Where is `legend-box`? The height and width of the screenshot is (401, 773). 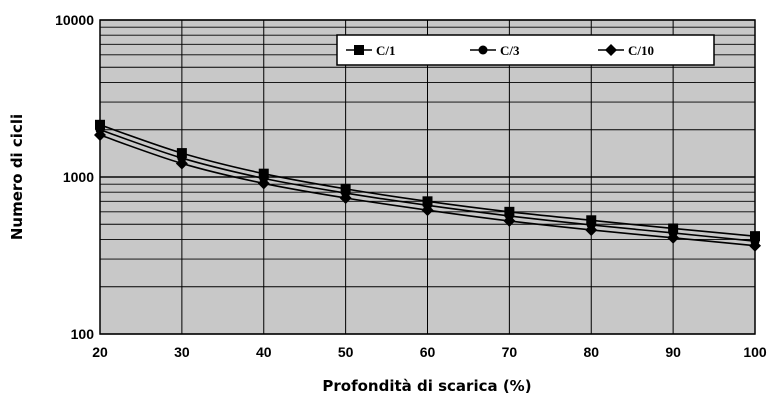 legend-box is located at coordinates (525, 50).